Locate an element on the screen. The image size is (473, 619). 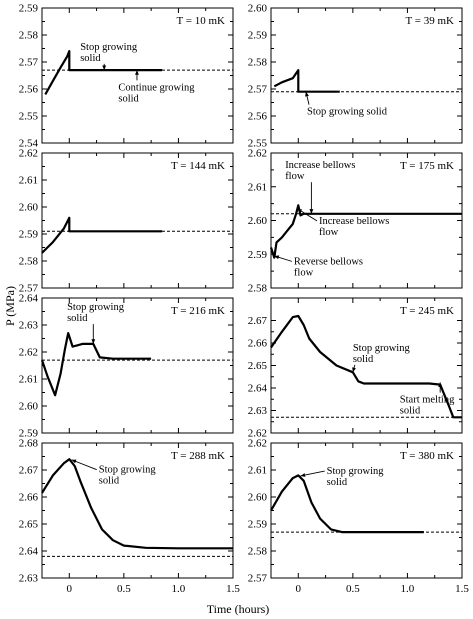
chart-panel-3: 2.57 2.58 2.59 2.60 2.61 2.62 T = 144 mK is located at coordinates (126, 221).